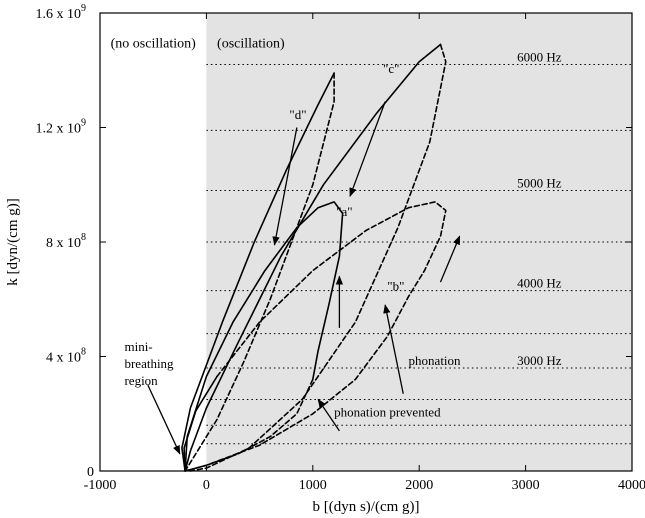  I want to click on frequency-label: 4000 Hz, so click(539, 283).